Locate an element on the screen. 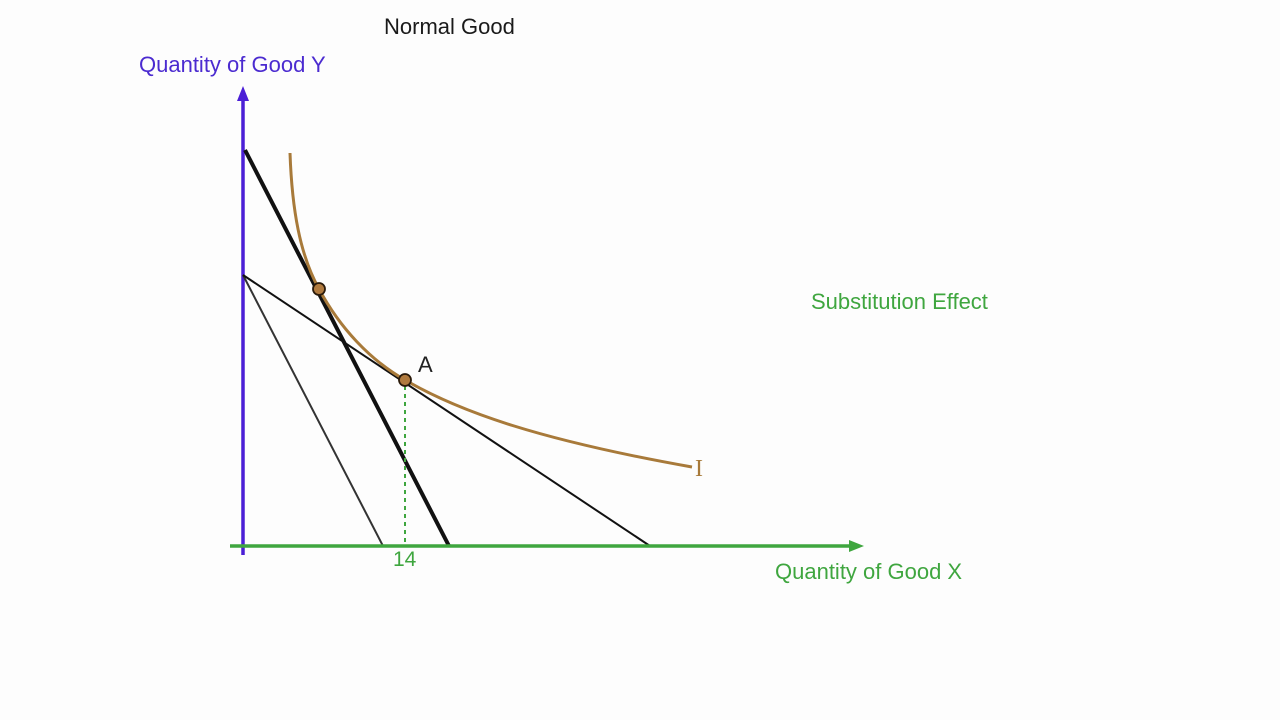 This screenshot has width=1280, height=720. point-a-label: A is located at coordinates (425, 364).